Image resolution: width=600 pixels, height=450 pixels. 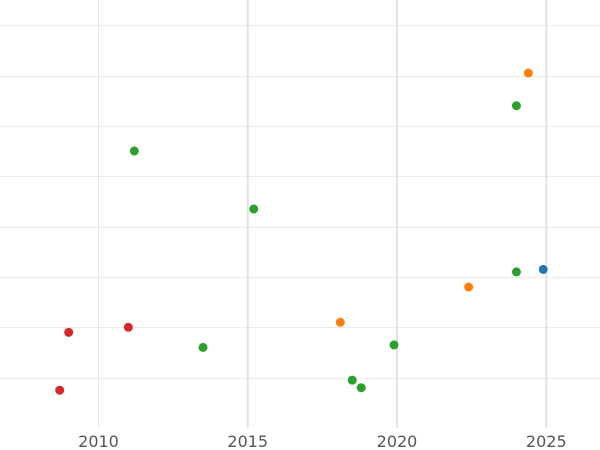 I want to click on x-tick-label-2020: 2020, so click(x=397, y=441).